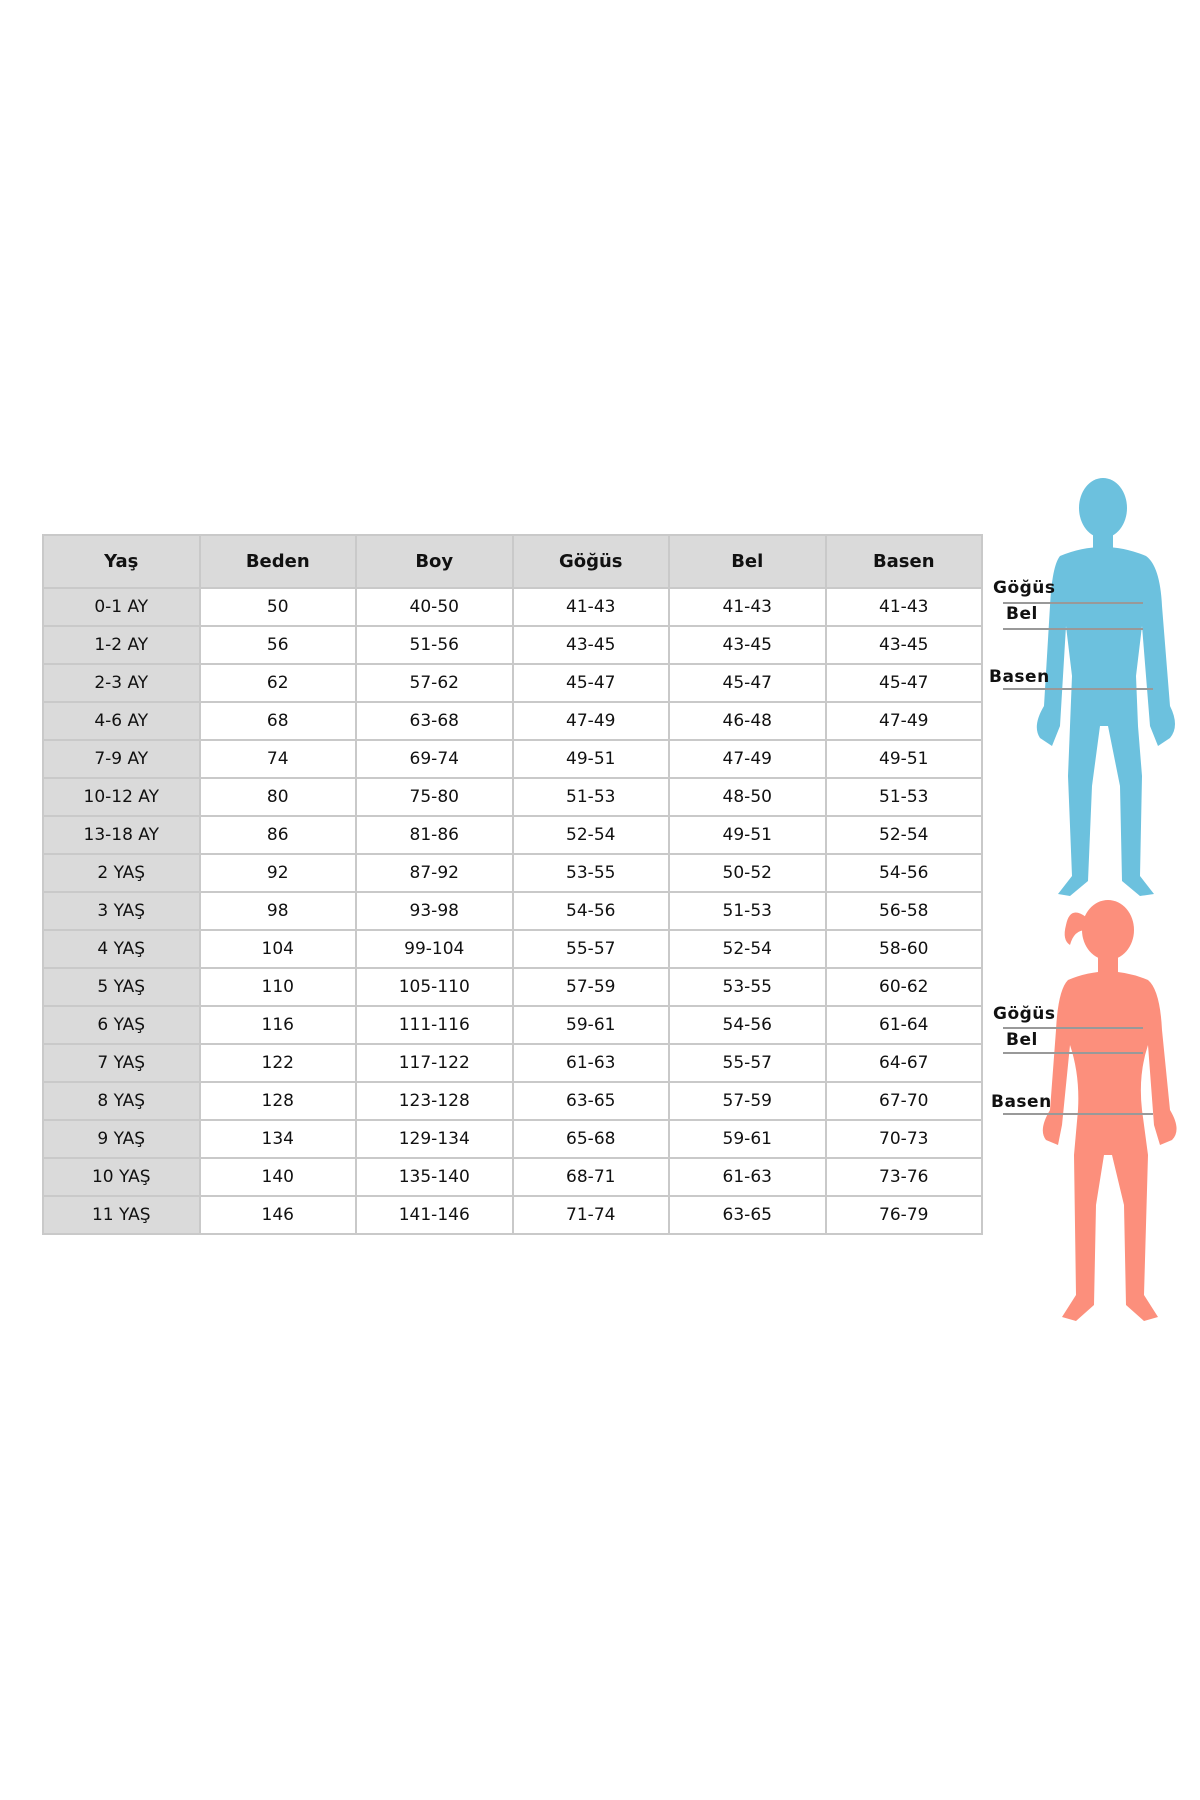 This screenshot has height=1800, width=1200. What do you see at coordinates (1073, 629) in the screenshot?
I see `boy-waist-line` at bounding box center [1073, 629].